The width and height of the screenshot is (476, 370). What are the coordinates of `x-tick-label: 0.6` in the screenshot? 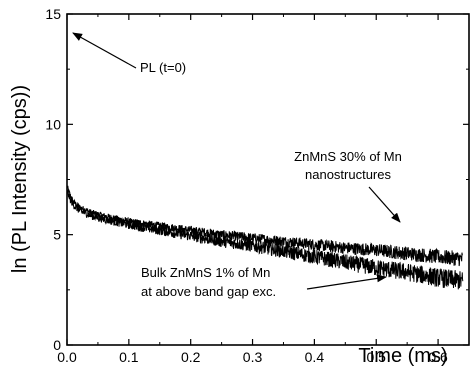 It's located at (438, 357).